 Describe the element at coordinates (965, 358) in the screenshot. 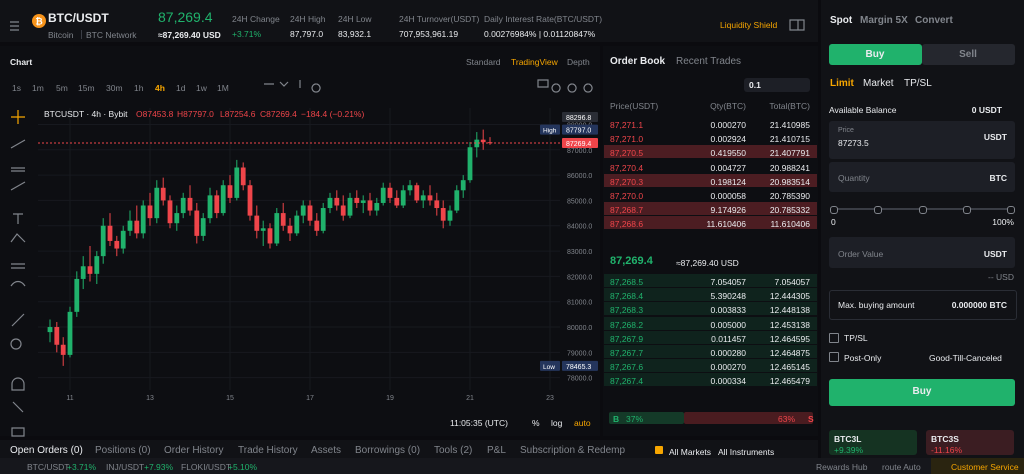

I see `time-in-force: Good-Till-Canceled` at that location.